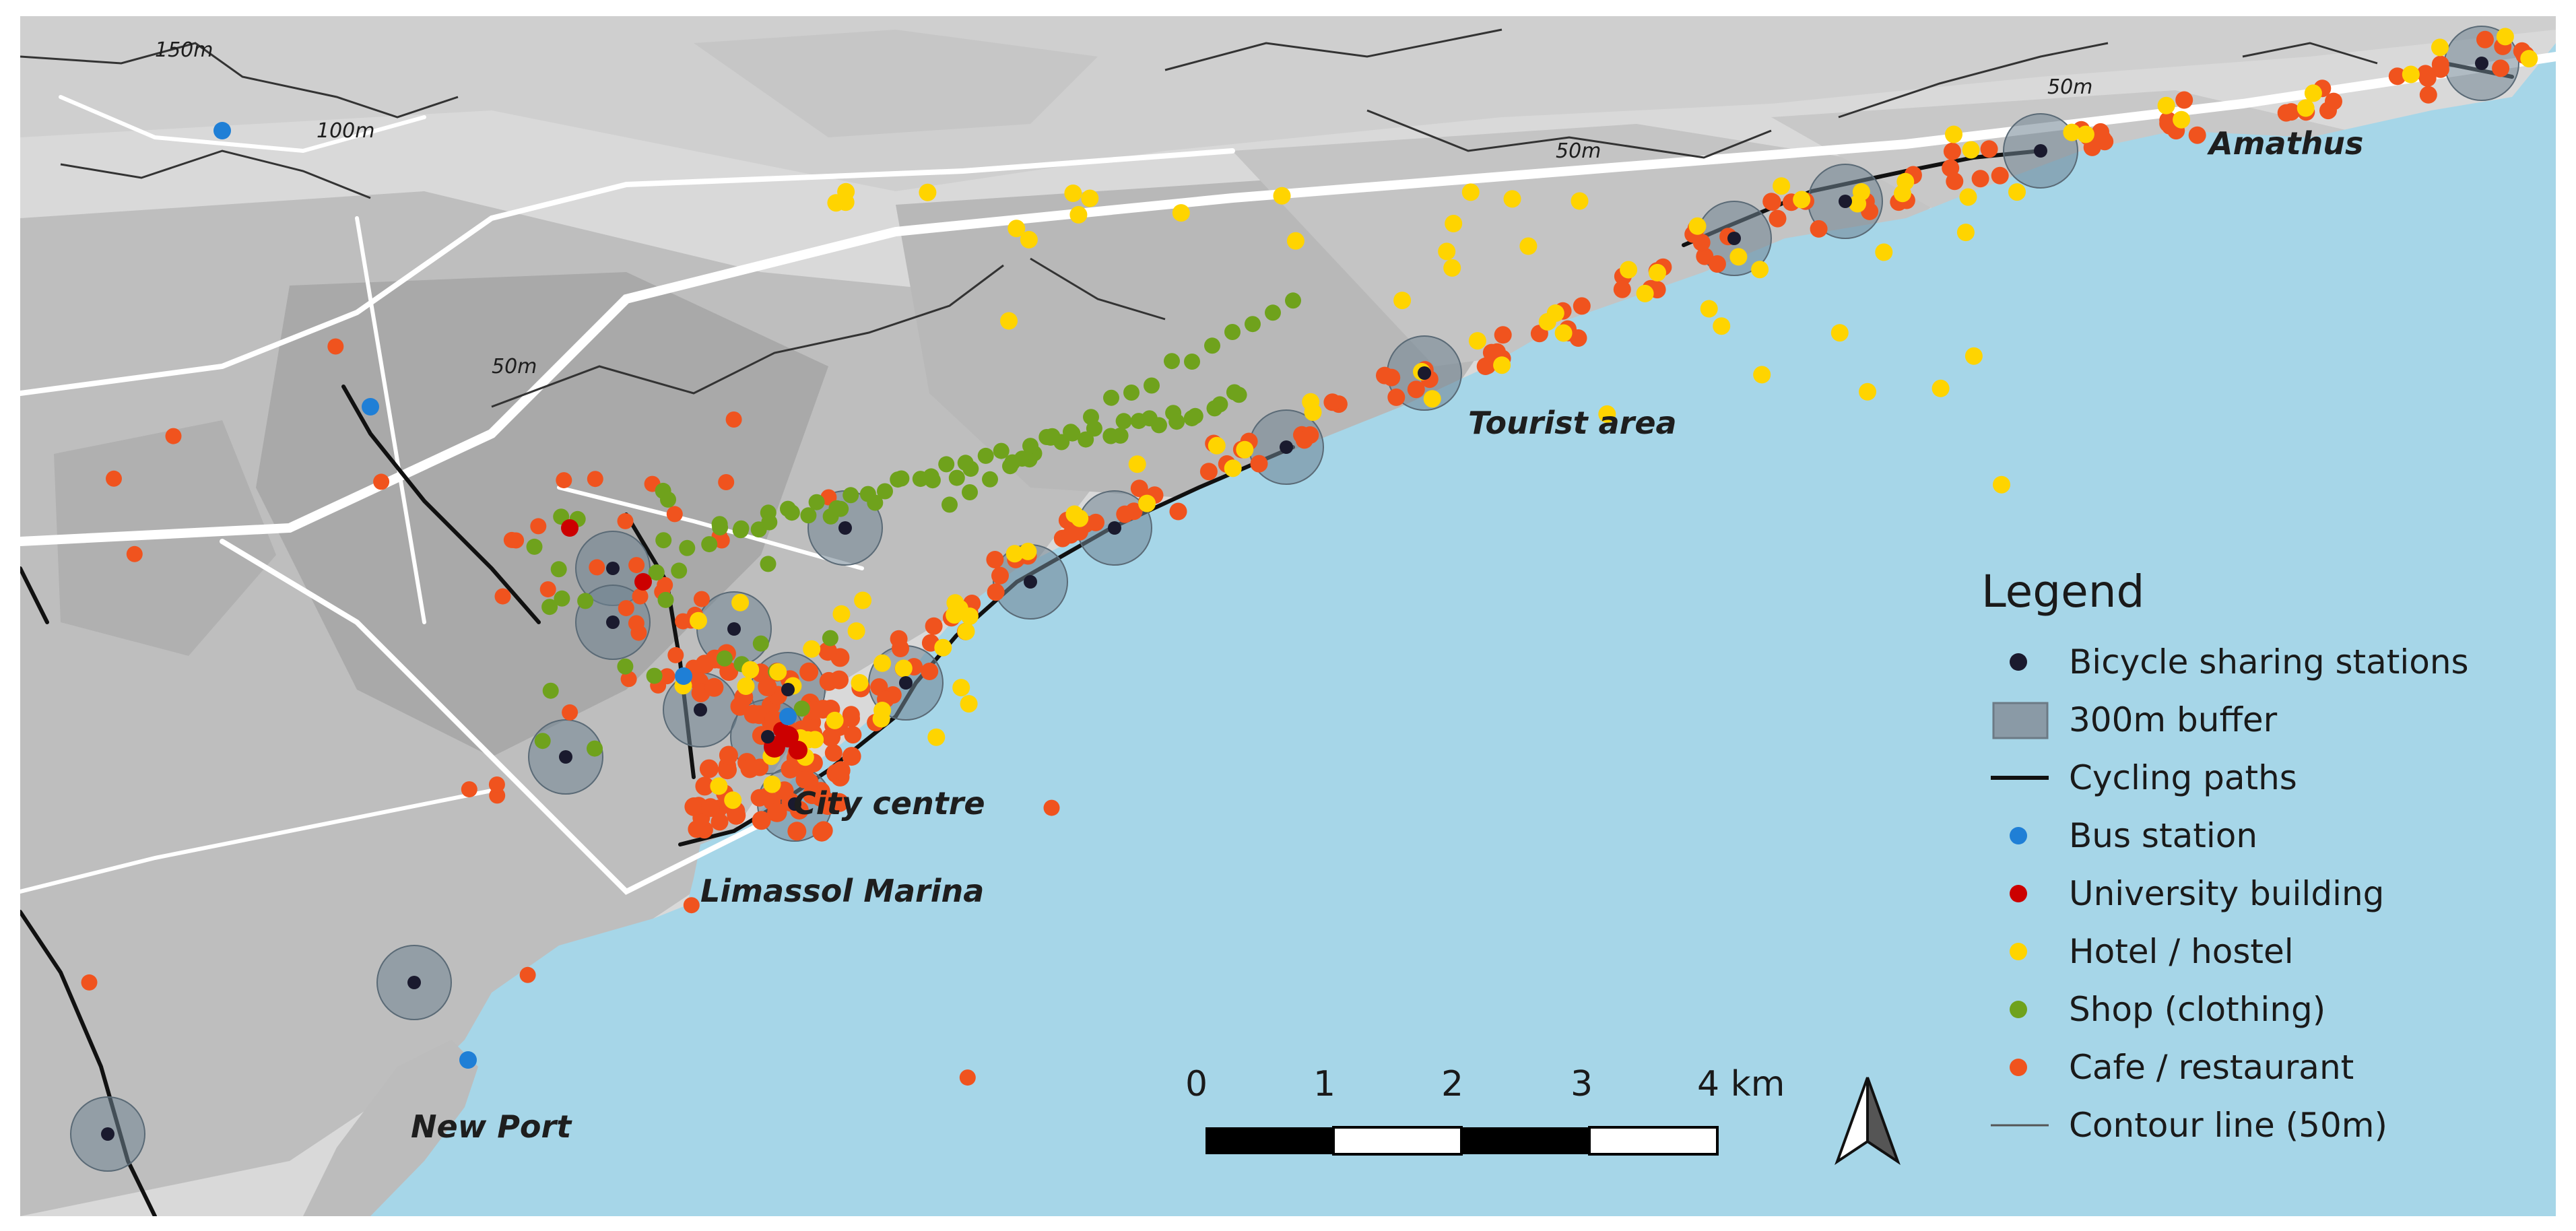 The height and width of the screenshot is (1231, 2576). What do you see at coordinates (2227, 894) in the screenshot?
I see `legend-label: University building` at bounding box center [2227, 894].